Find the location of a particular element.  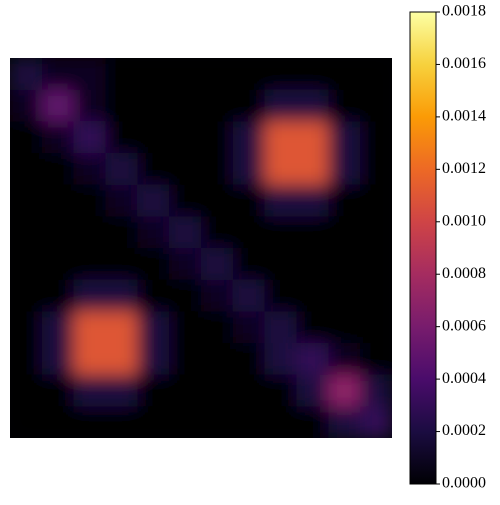

colorbar-tick-label: 0.0006 is located at coordinates (464, 325).